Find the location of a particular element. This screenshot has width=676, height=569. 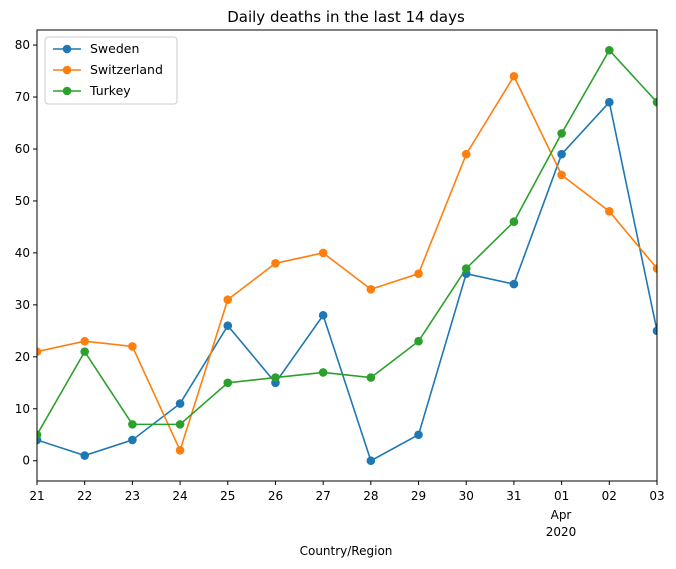

x-tick-label: 27 is located at coordinates (323, 496).